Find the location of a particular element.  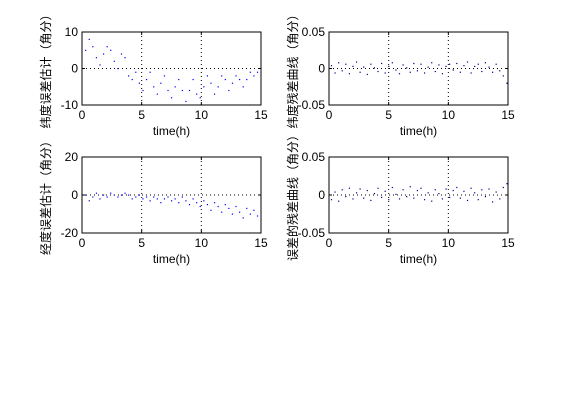

y-axis-label: 纬度误差估计（角分） is located at coordinates (45, 68).